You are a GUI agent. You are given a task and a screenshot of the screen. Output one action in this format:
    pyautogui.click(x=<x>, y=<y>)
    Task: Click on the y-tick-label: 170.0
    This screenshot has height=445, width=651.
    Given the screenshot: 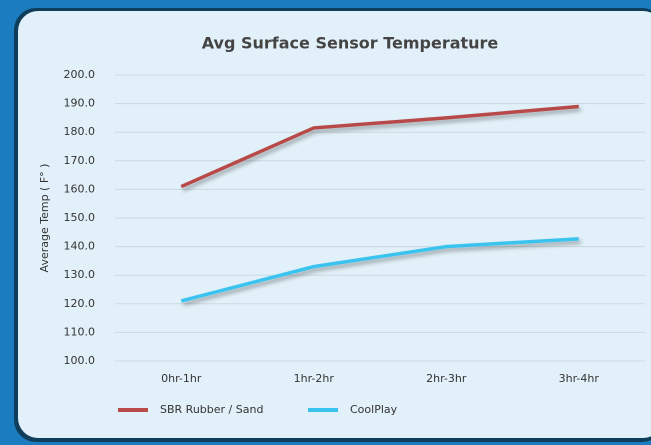 What is the action you would take?
    pyautogui.click(x=80, y=160)
    